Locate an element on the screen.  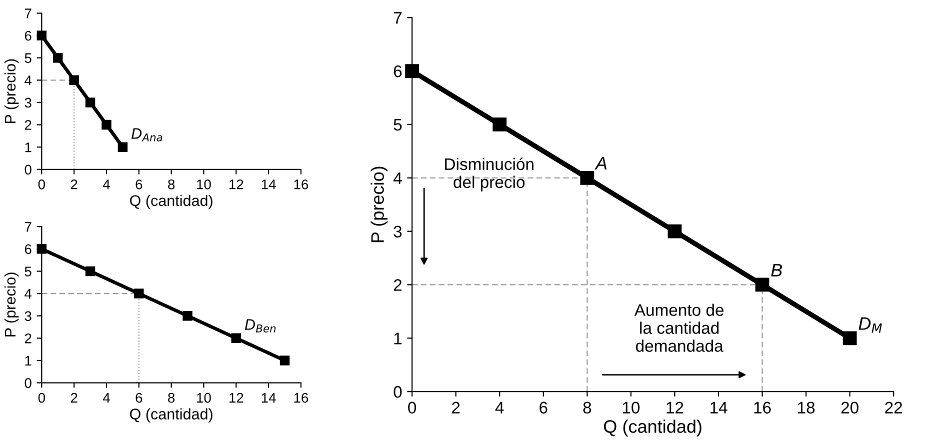
annotation: B is located at coordinates (776, 270).